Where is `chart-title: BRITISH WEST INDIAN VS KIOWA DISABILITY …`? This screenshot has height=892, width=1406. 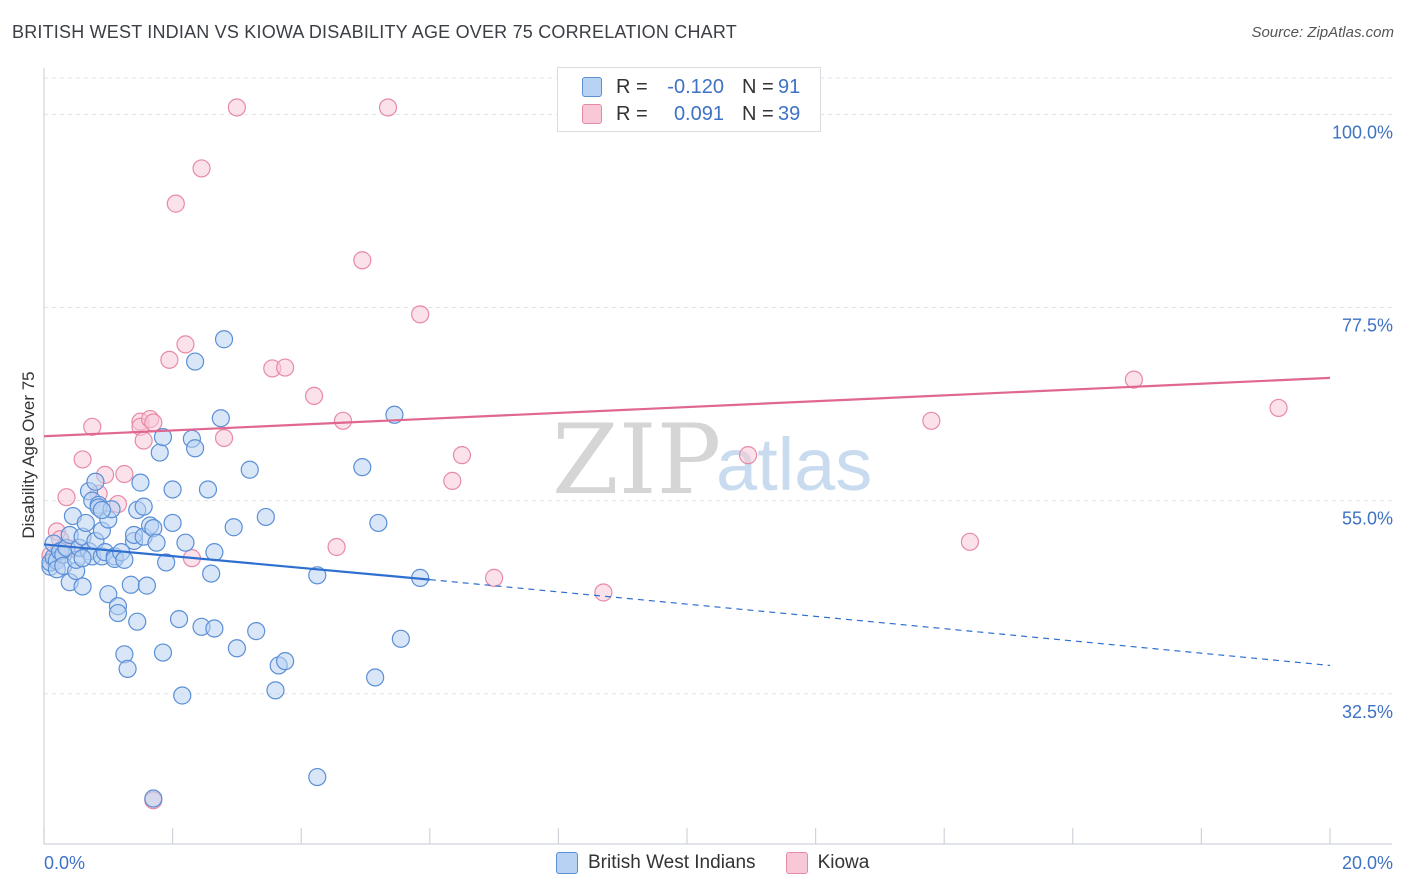
chart-title: BRITISH WEST INDIAN VS KIOWA DISABILITY … is located at coordinates (374, 32).